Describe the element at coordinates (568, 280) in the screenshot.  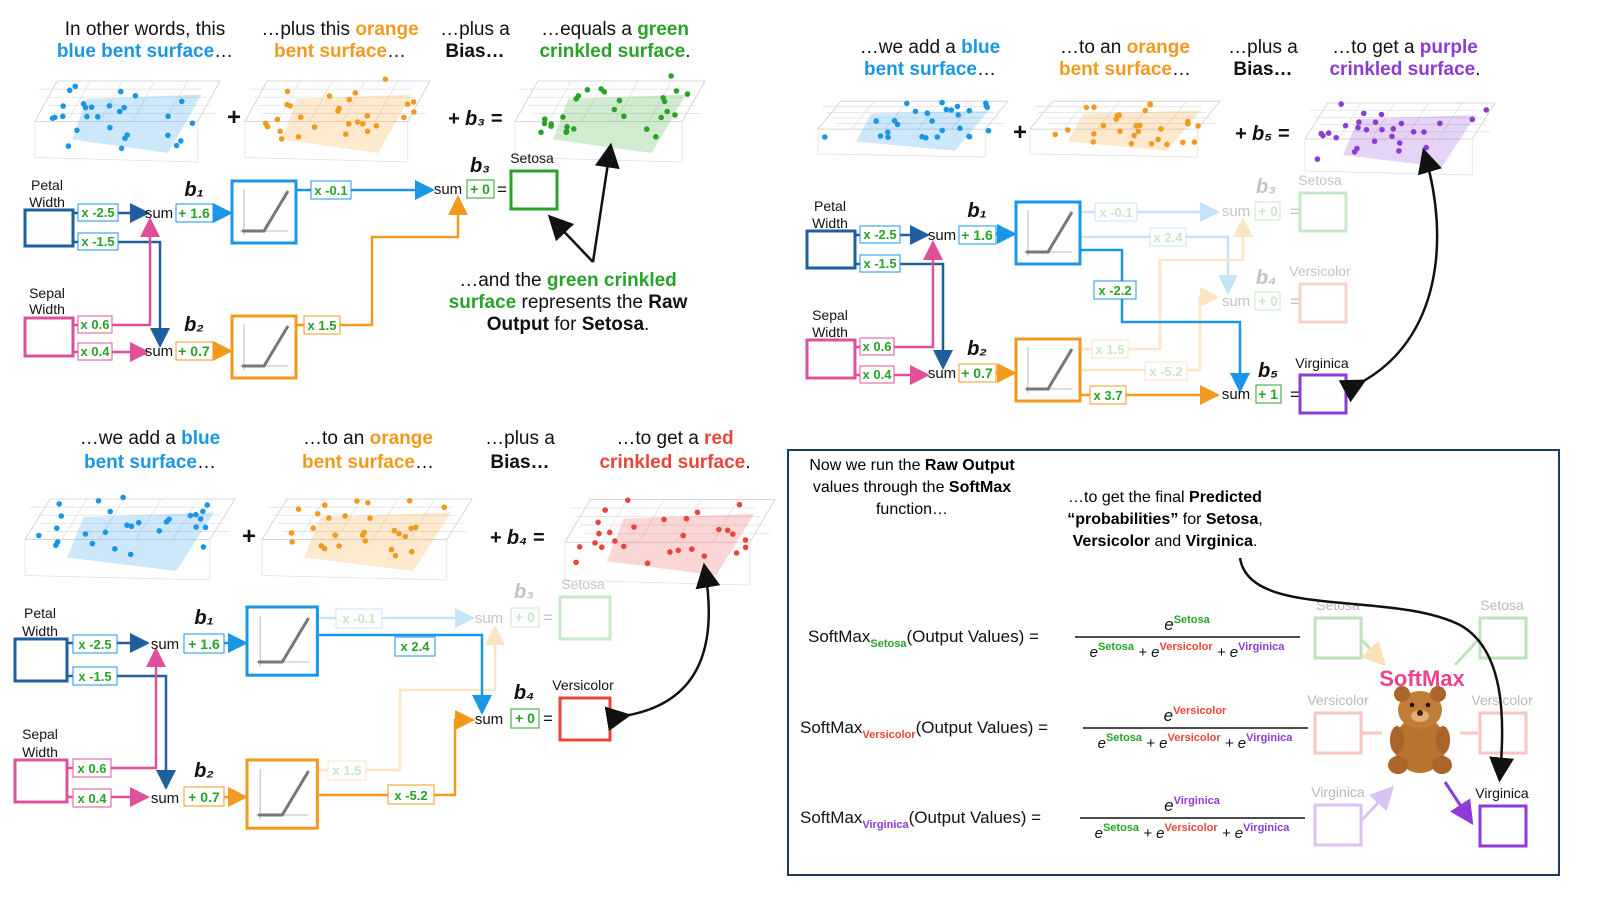
I see `p1-note-l1: …and the green crinkled` at that location.